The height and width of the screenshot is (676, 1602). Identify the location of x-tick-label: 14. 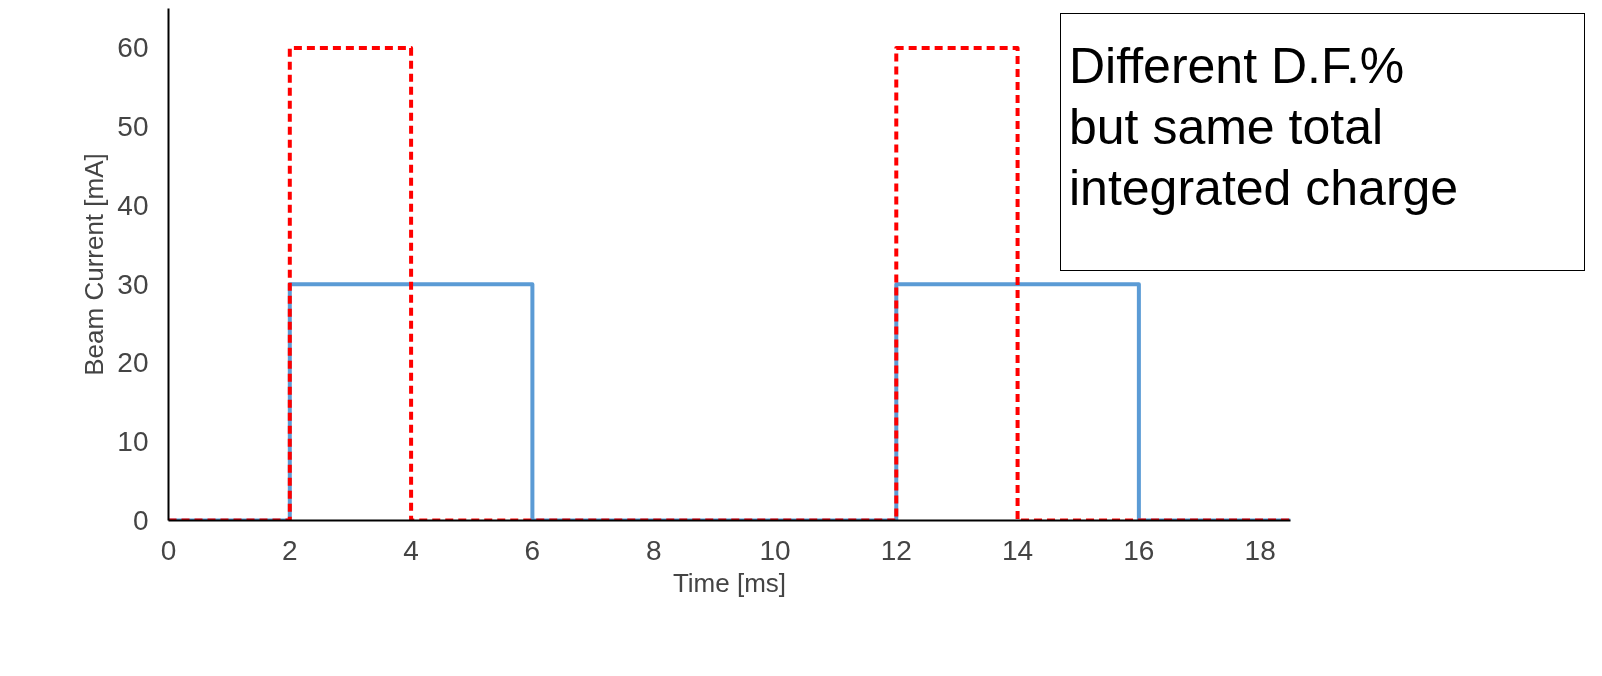
(1018, 550).